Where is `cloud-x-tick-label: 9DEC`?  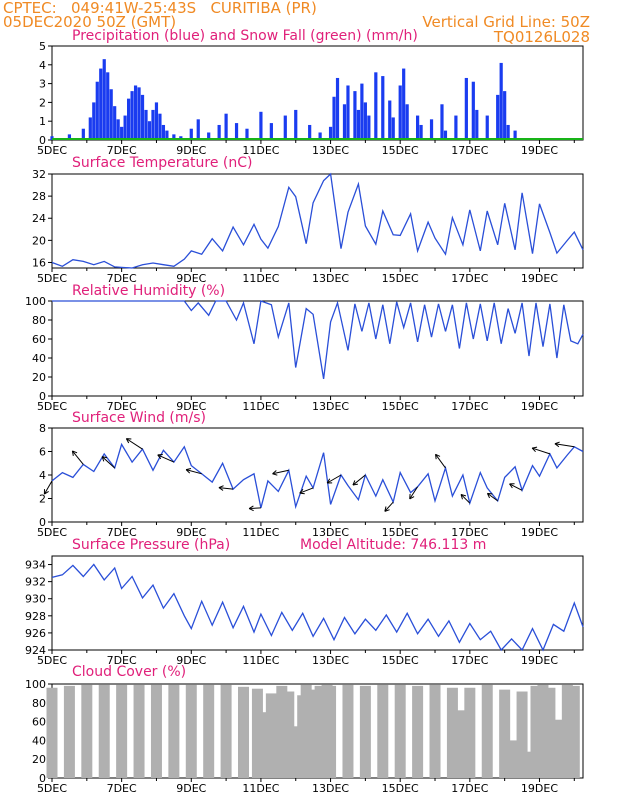
cloud-x-tick-label: 9DEC is located at coordinates (191, 788).